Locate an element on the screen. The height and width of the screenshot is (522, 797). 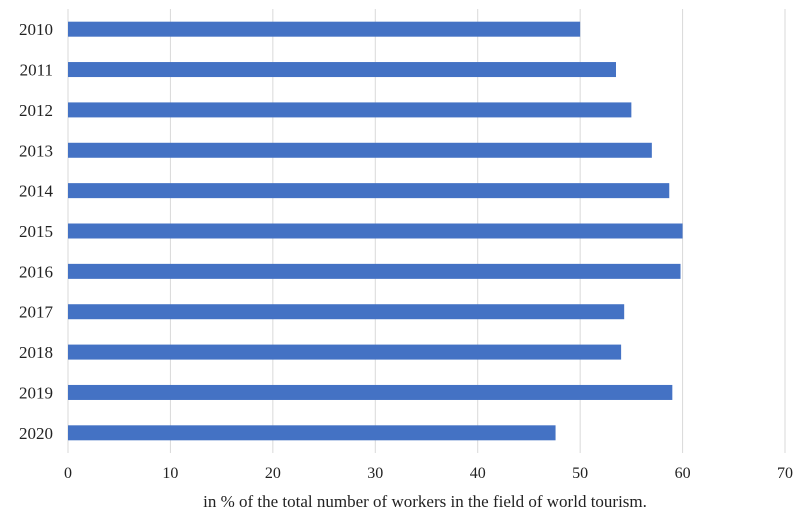
x-tick-label: 70 is located at coordinates (785, 473).